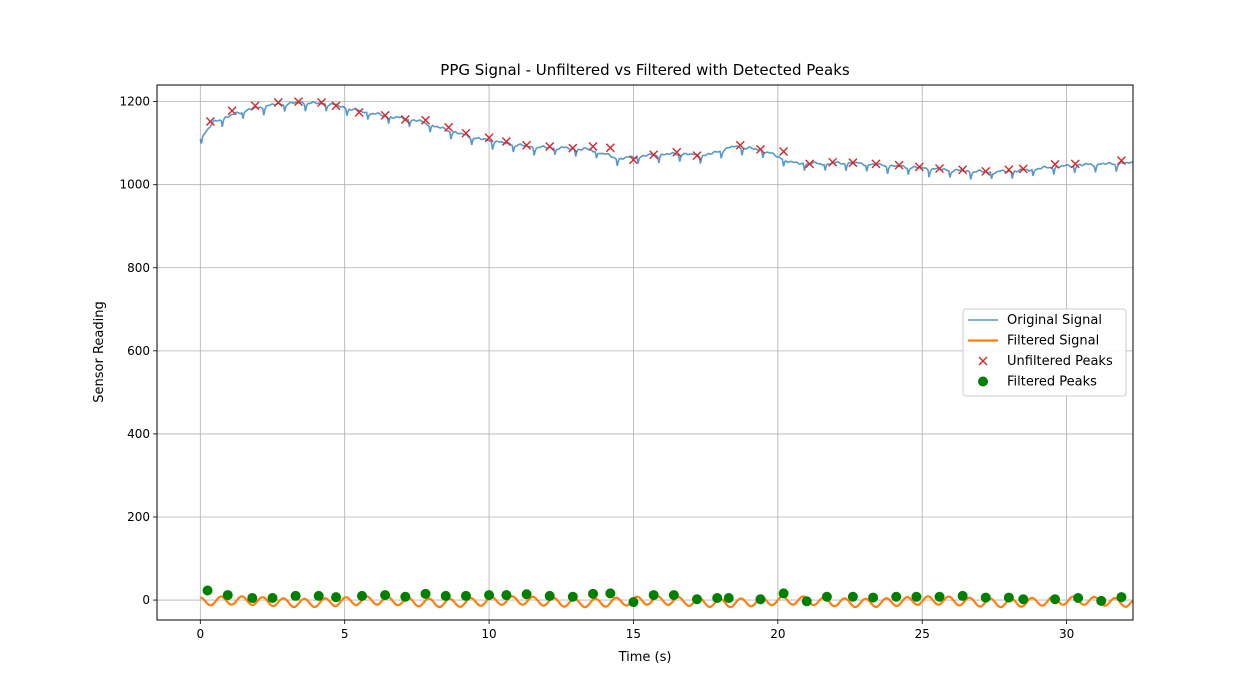 The image size is (1259, 697). What do you see at coordinates (138, 351) in the screenshot?
I see `y-tick-label: 600` at bounding box center [138, 351].